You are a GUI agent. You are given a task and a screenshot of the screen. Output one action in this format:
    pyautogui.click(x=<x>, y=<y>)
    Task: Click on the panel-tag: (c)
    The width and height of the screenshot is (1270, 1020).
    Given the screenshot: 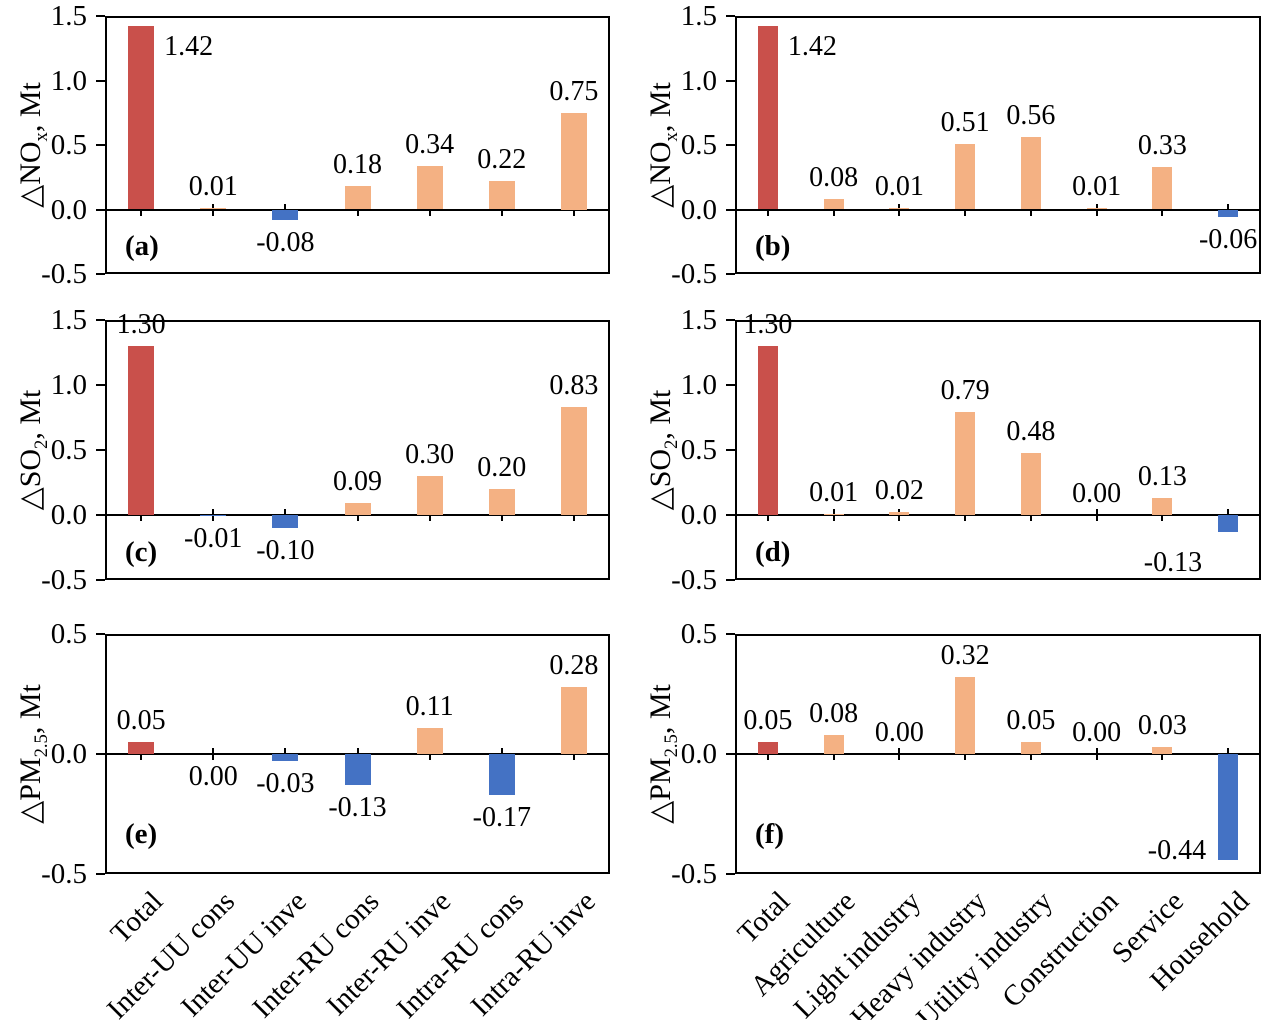 What is the action you would take?
    pyautogui.click(x=141, y=552)
    